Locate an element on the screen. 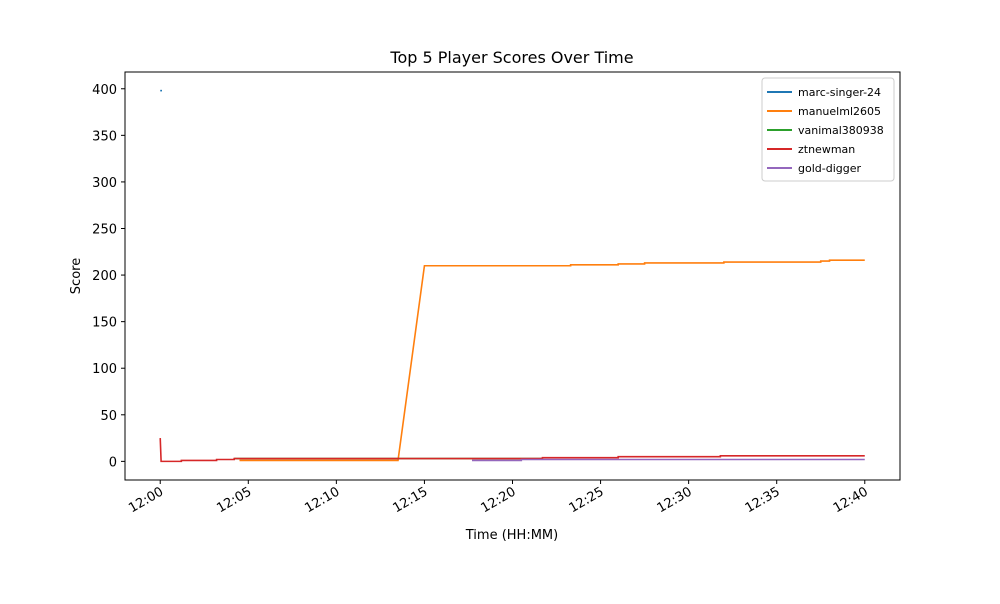  y-tick-label: 200 is located at coordinates (104, 276).